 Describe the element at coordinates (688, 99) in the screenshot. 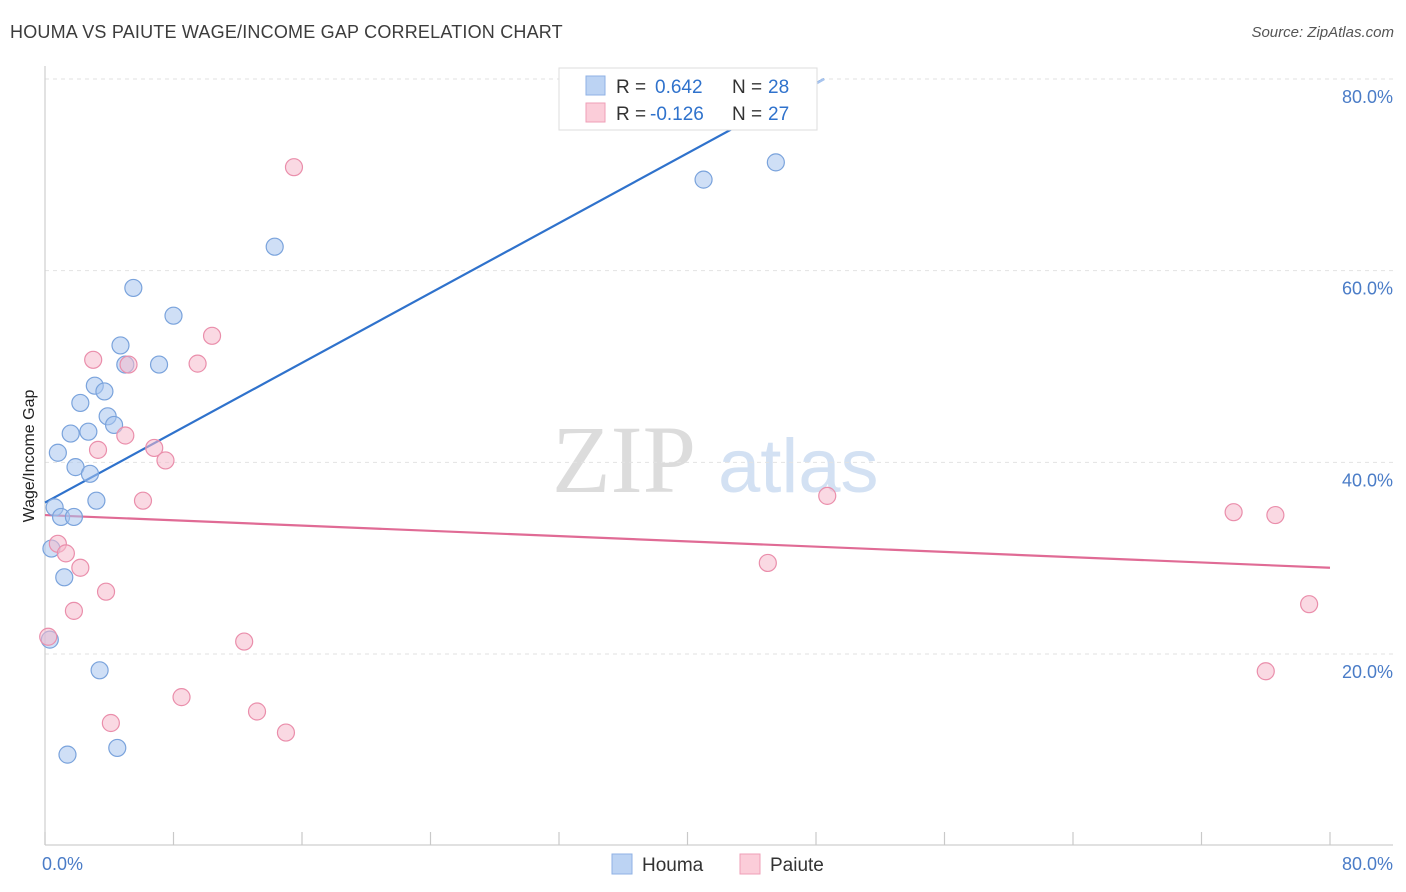

I see `stats-legend: R = 0.642 N = 28 R = -0.126 N = 27` at that location.